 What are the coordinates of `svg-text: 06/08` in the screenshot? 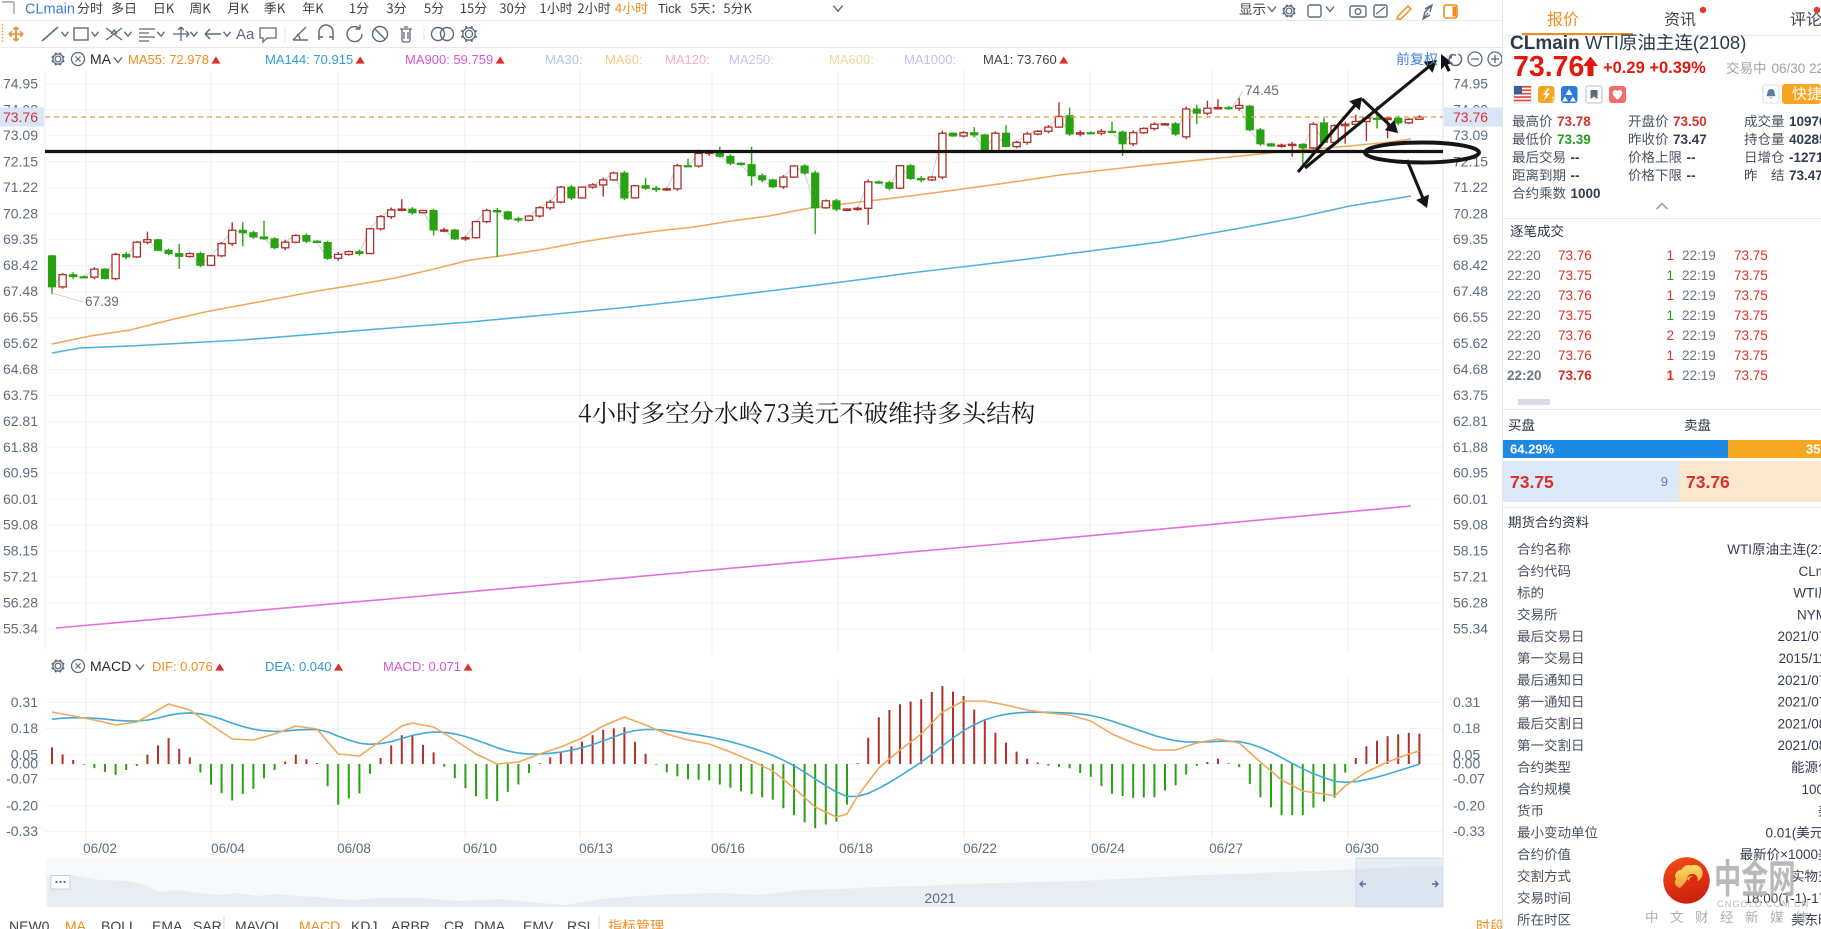 It's located at (354, 848).